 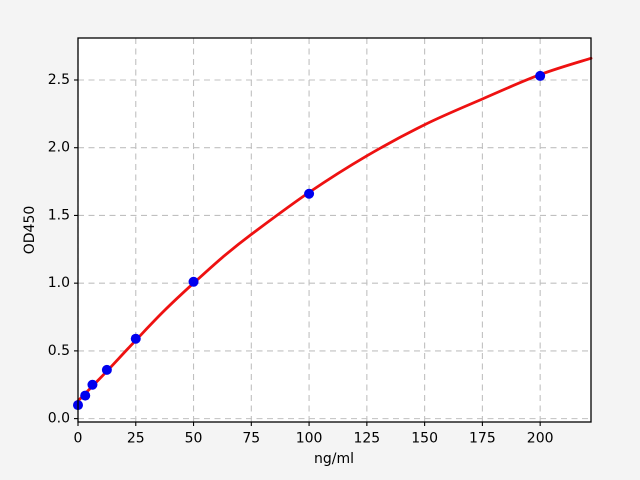 I want to click on x-tick-label: 200, so click(x=540, y=439).